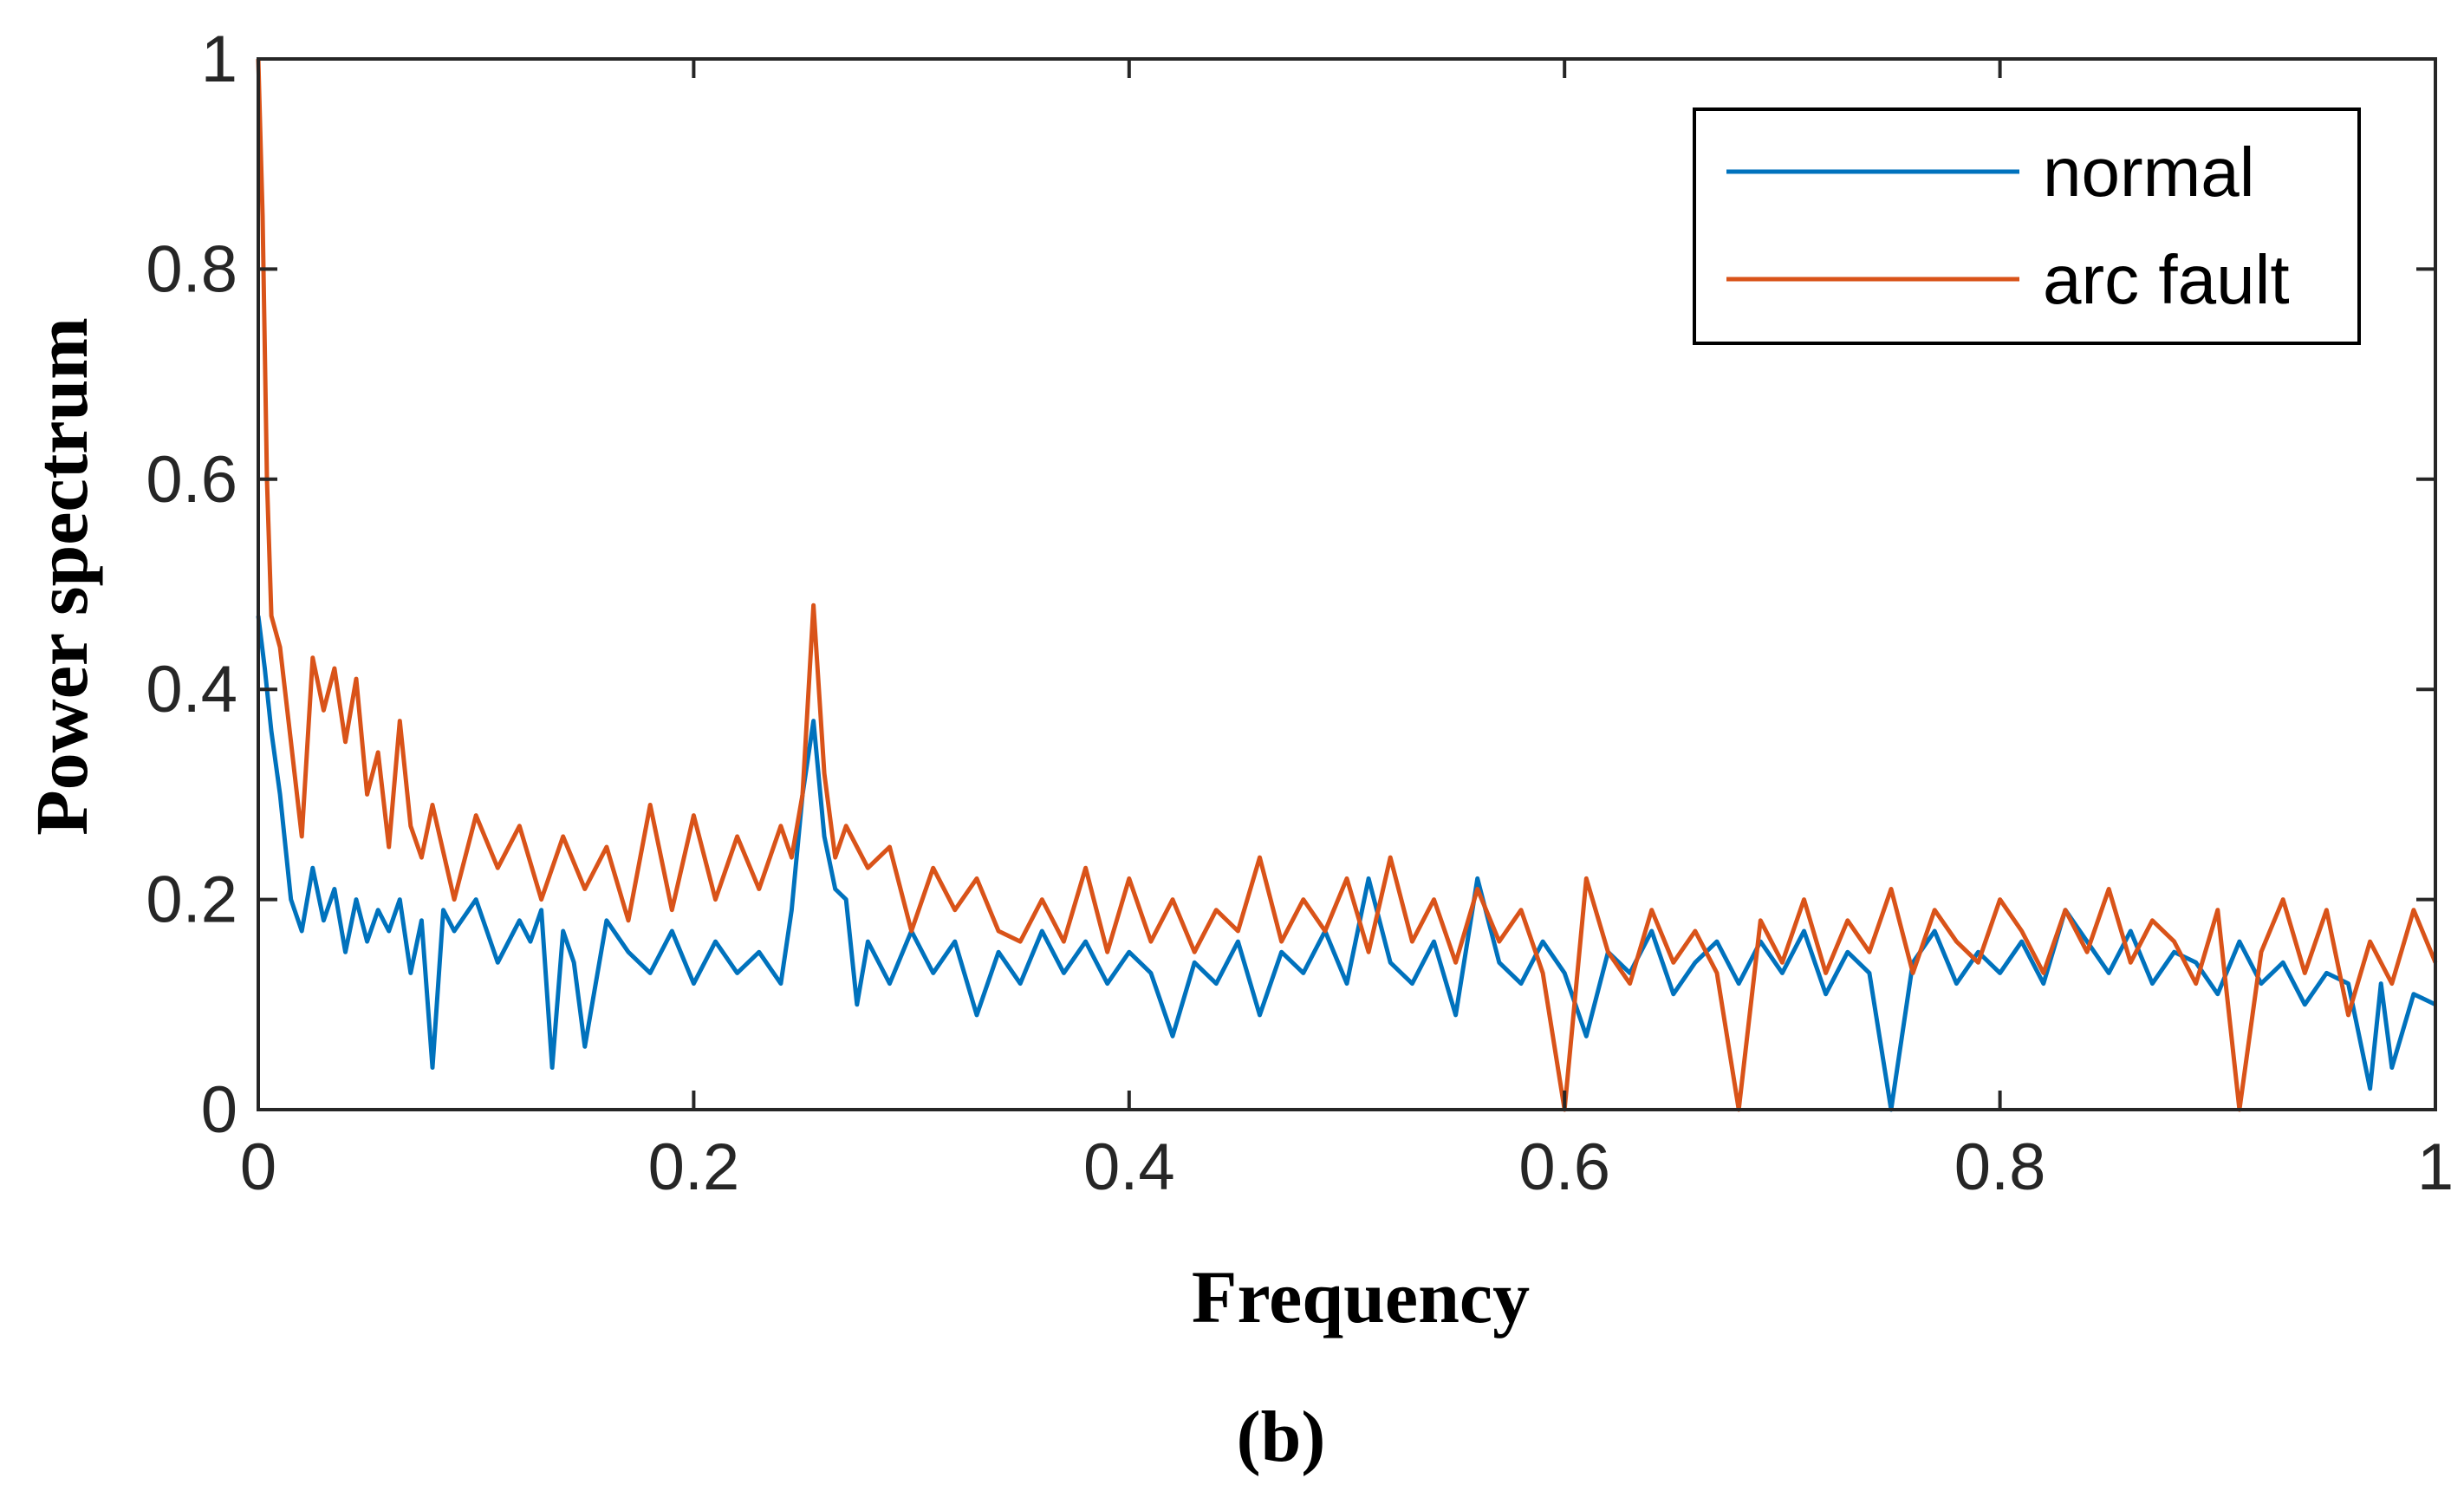  Describe the element at coordinates (1564, 1167) in the screenshot. I see `x-tick-label: 0.6` at that location.